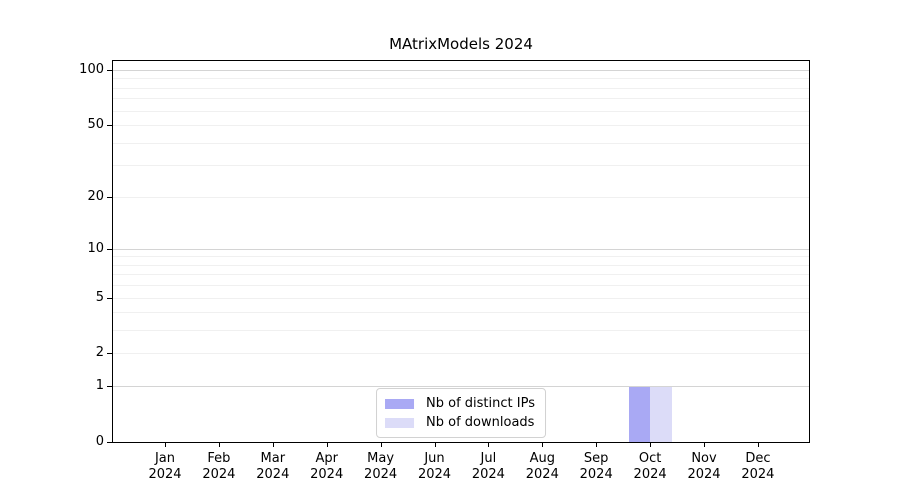 The image size is (900, 500). I want to click on x-tick-label: Jan 2024, so click(165, 467).